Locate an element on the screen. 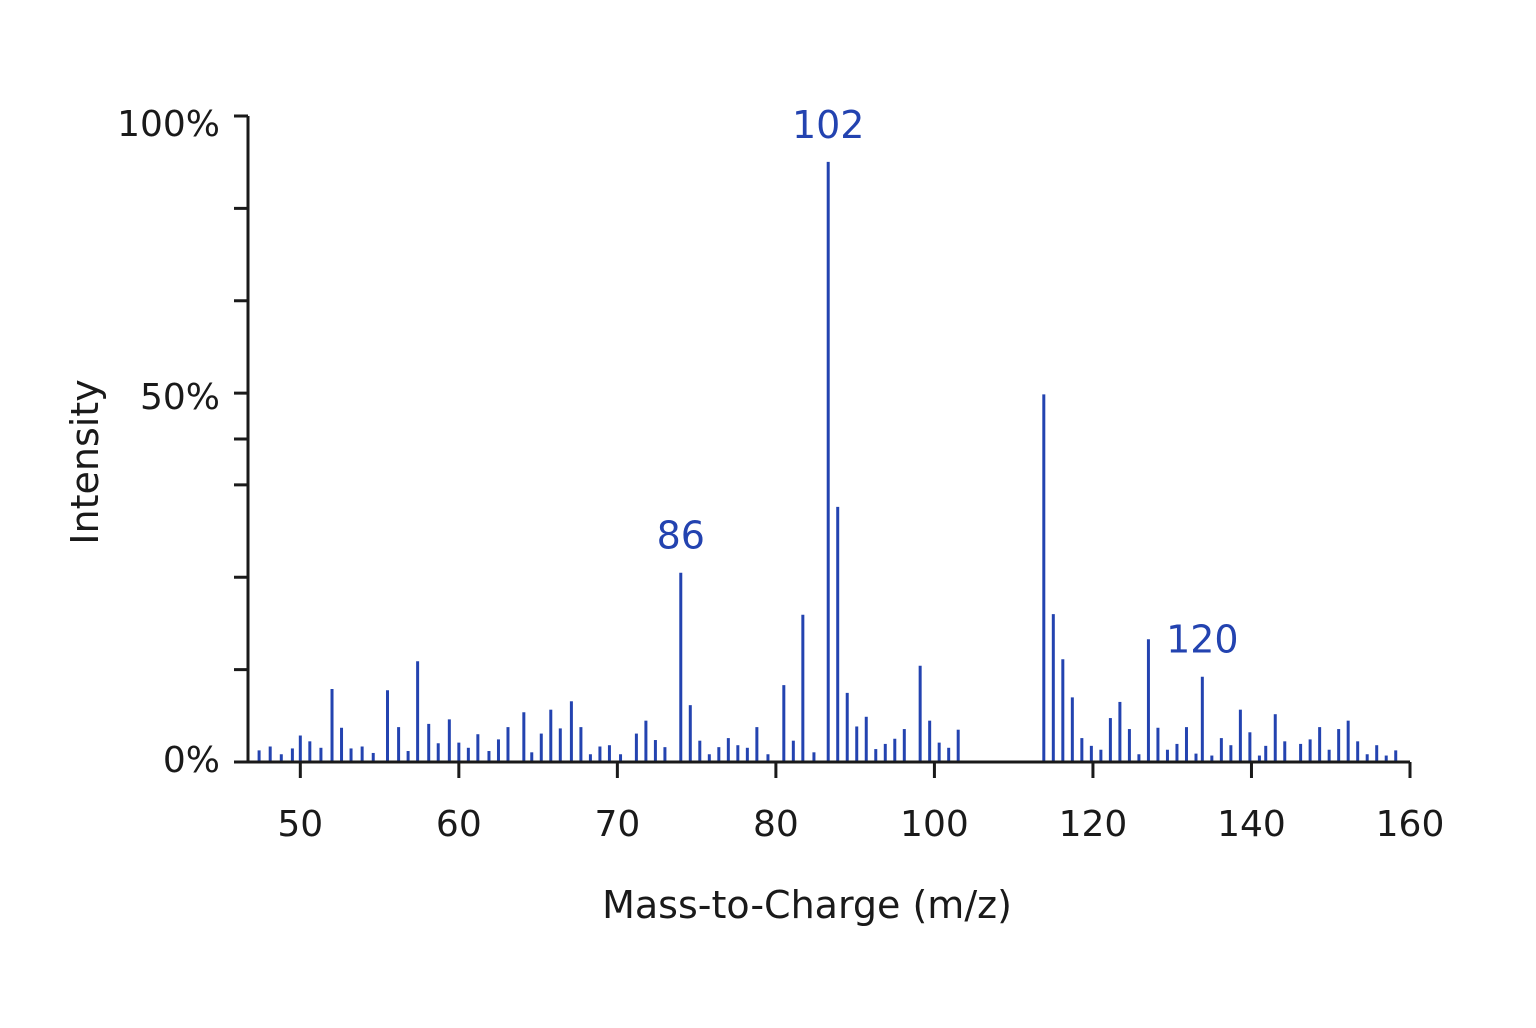  x-tick-label: 80 is located at coordinates (776, 824).